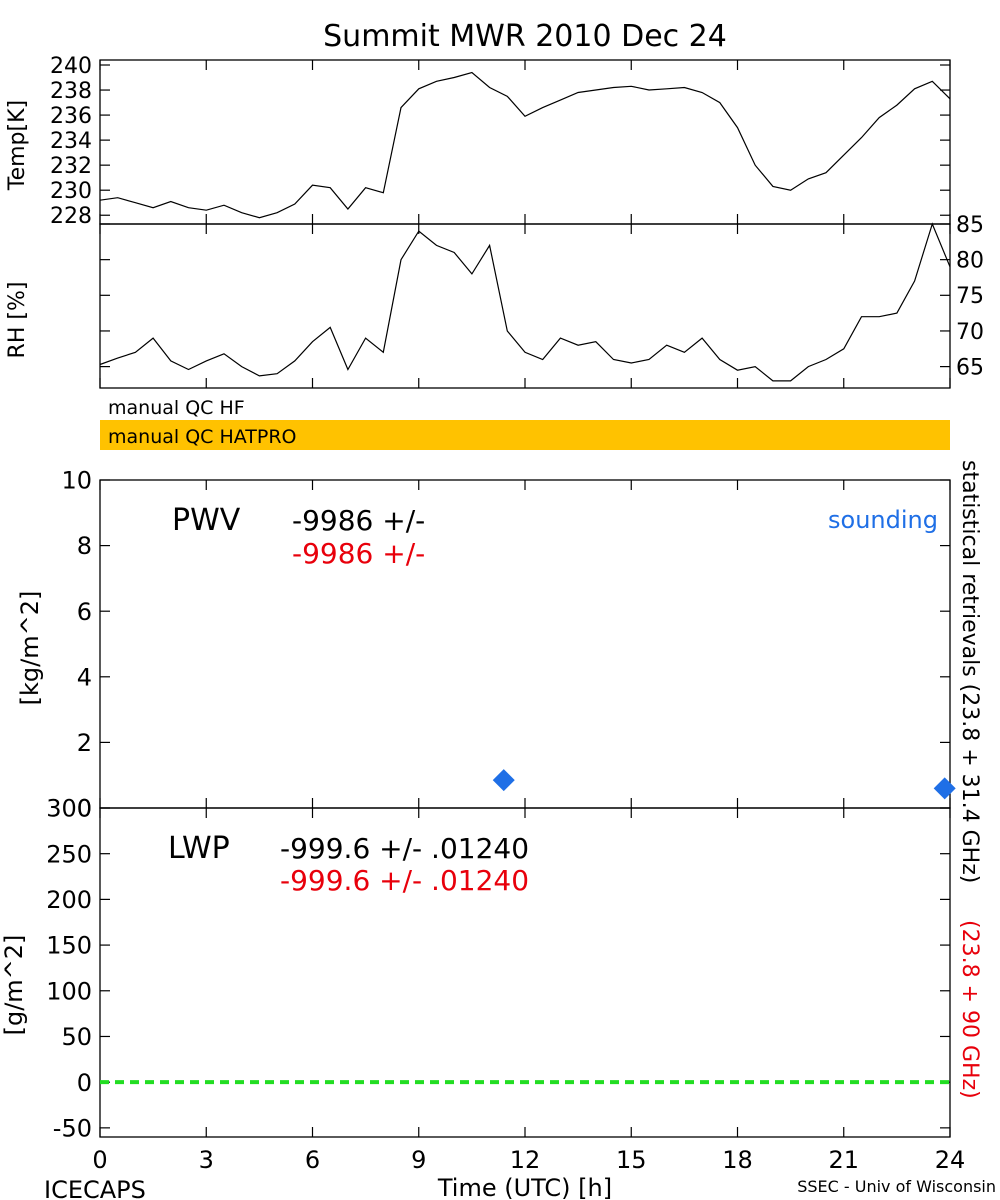  Describe the element at coordinates (724, 784) in the screenshot. I see `sounding-points` at that location.